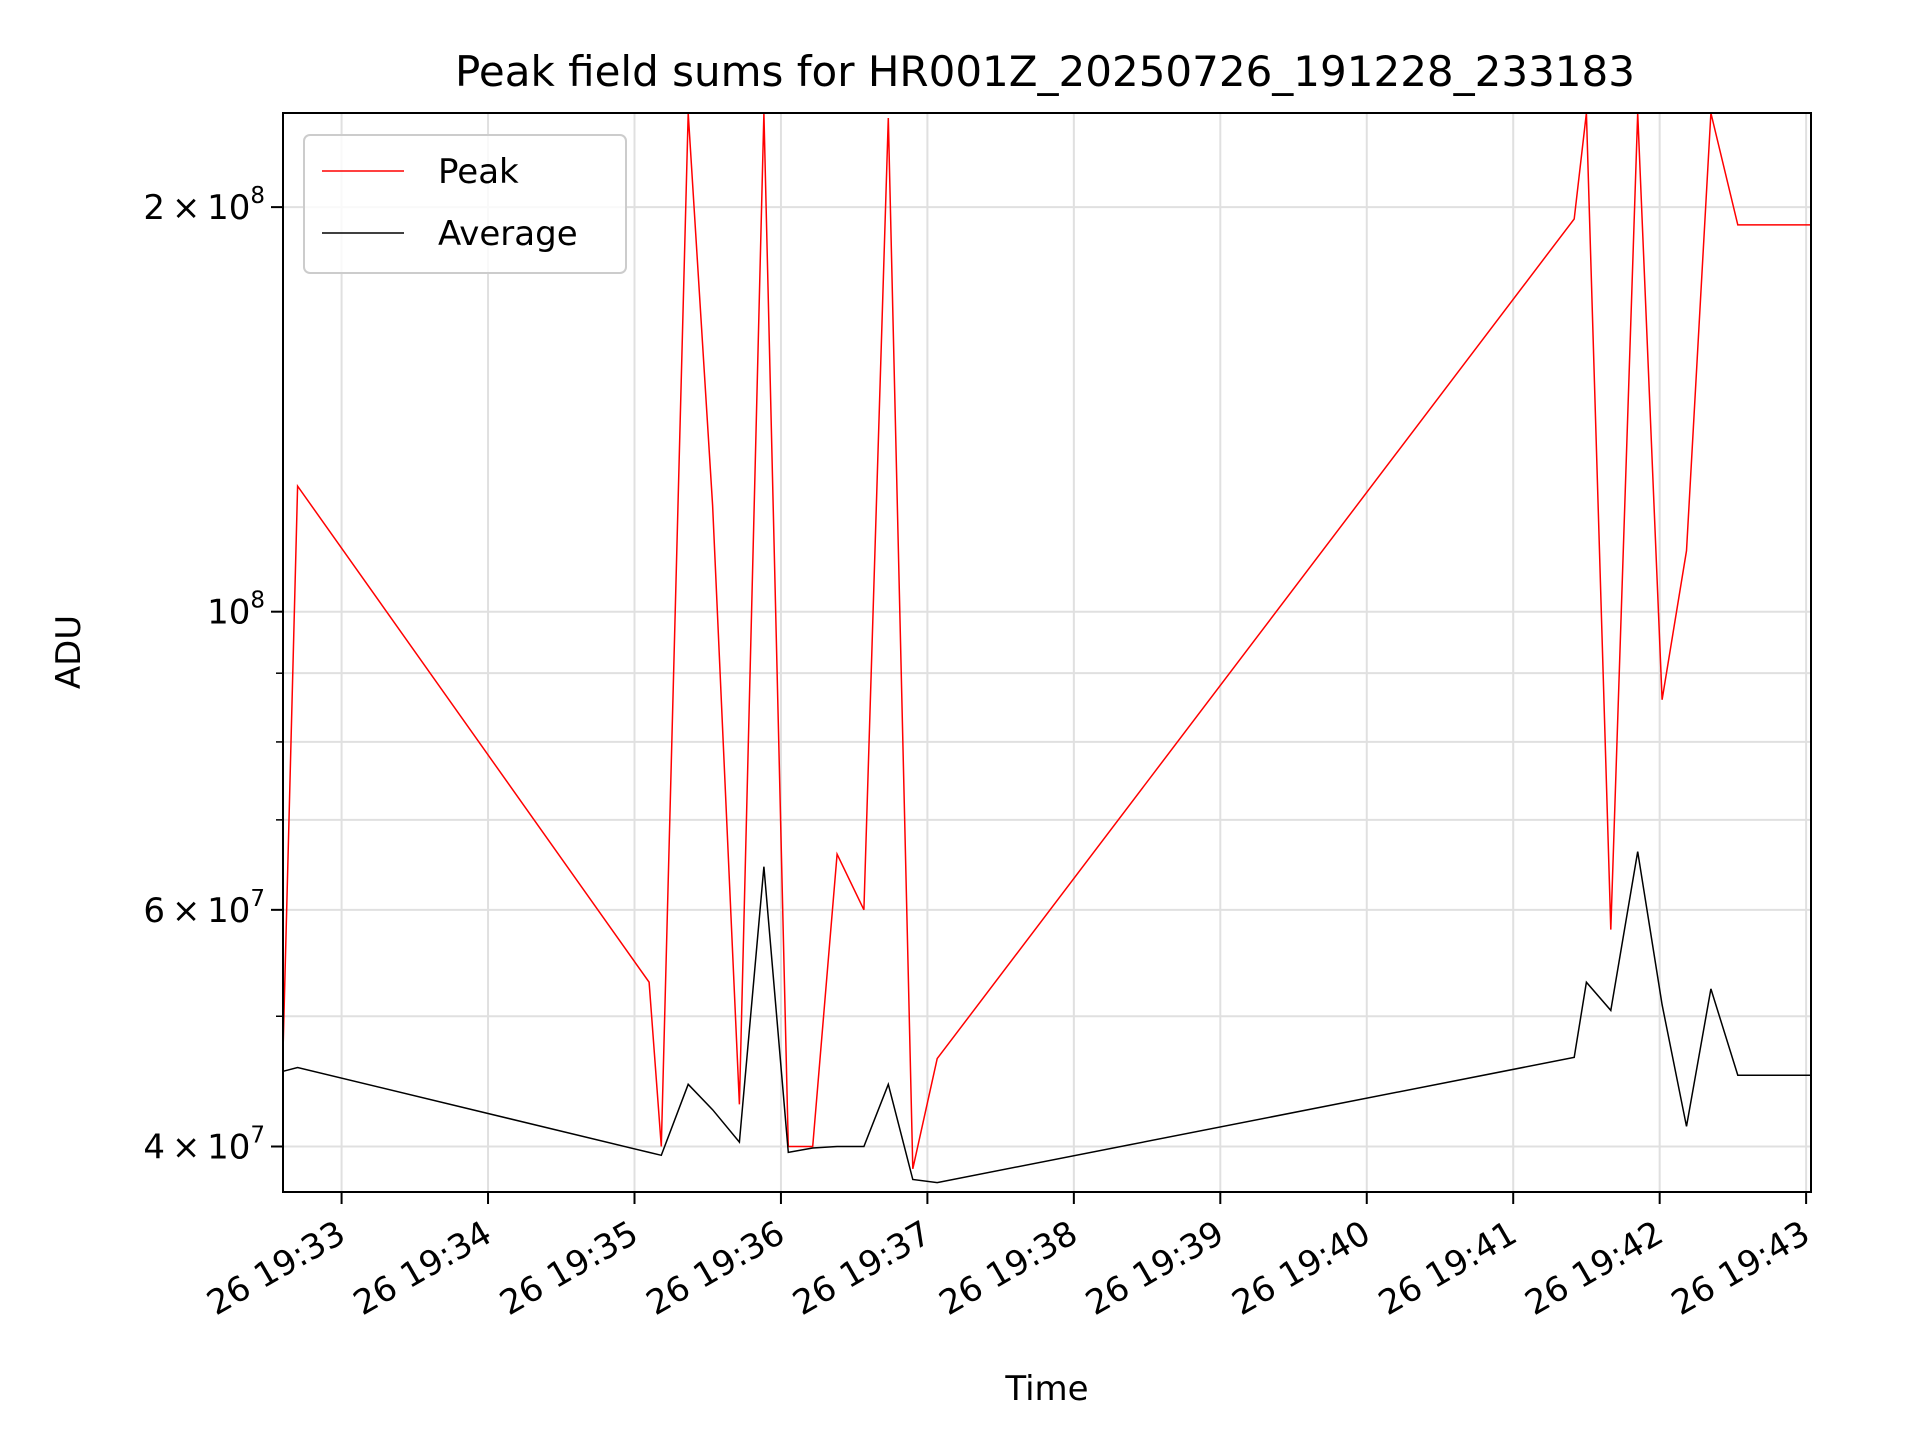  Describe the element at coordinates (478, 172) in the screenshot. I see `legend-label-peak: Peak` at that location.